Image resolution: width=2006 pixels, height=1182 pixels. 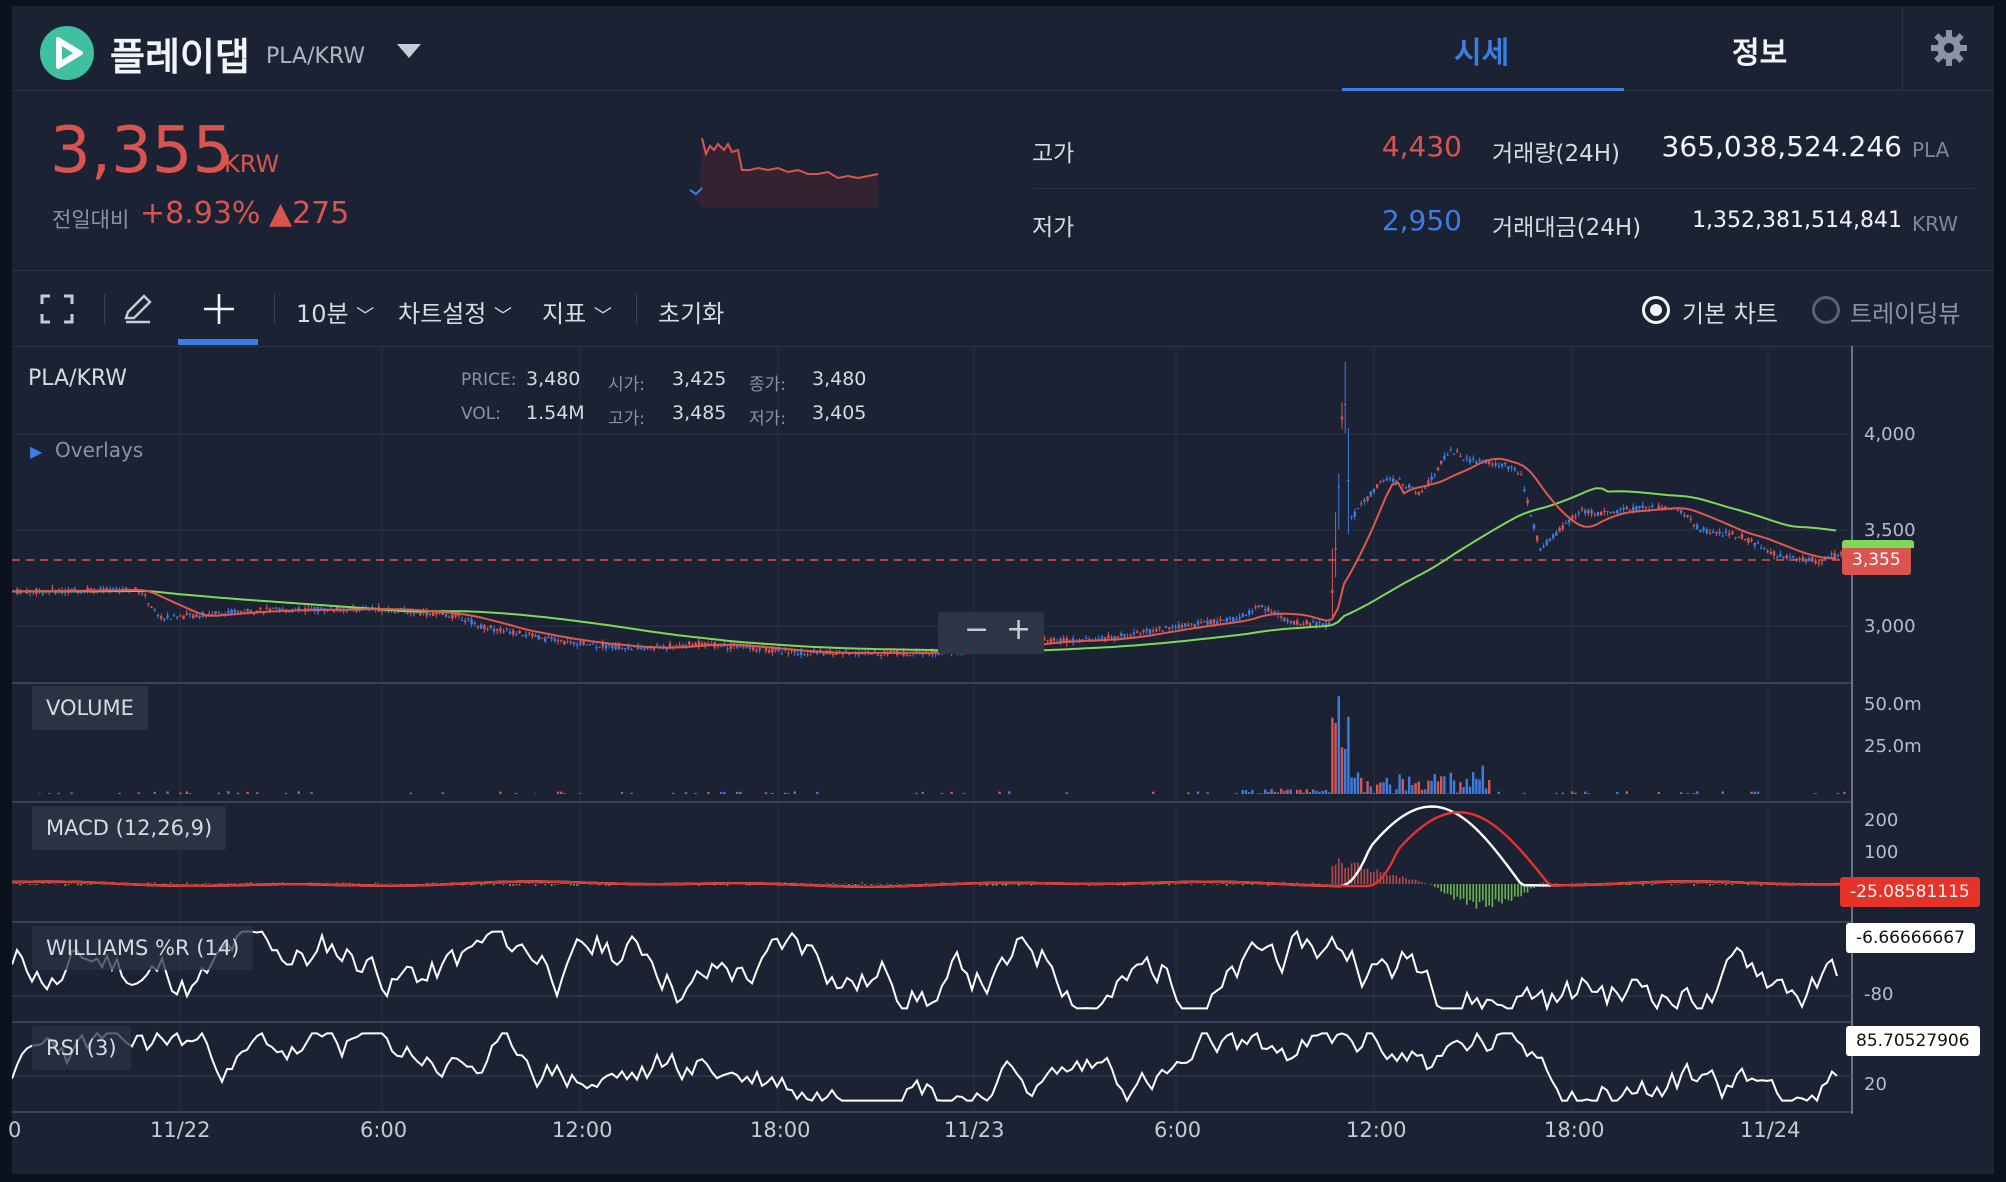 What do you see at coordinates (1826, 310) in the screenshot?
I see `trading-view-radio` at bounding box center [1826, 310].